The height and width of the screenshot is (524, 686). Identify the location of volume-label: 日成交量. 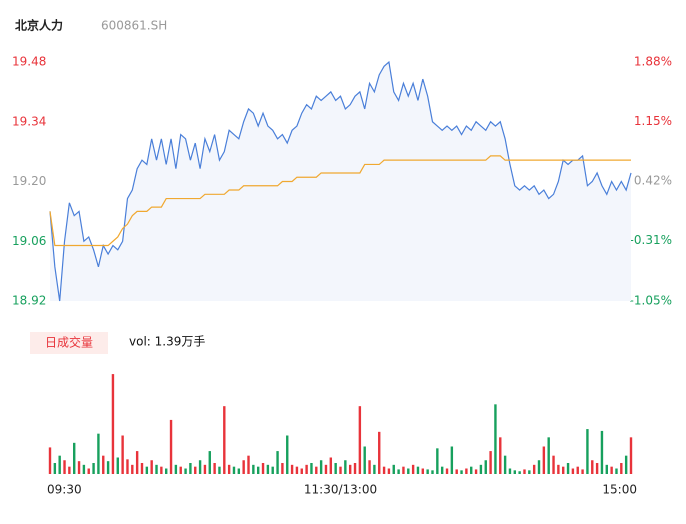
(69, 342).